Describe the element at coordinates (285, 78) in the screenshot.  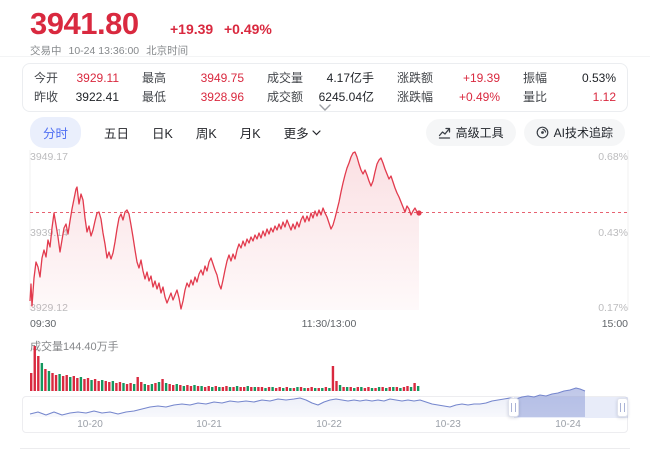
I see `stat-label: 成交量` at that location.